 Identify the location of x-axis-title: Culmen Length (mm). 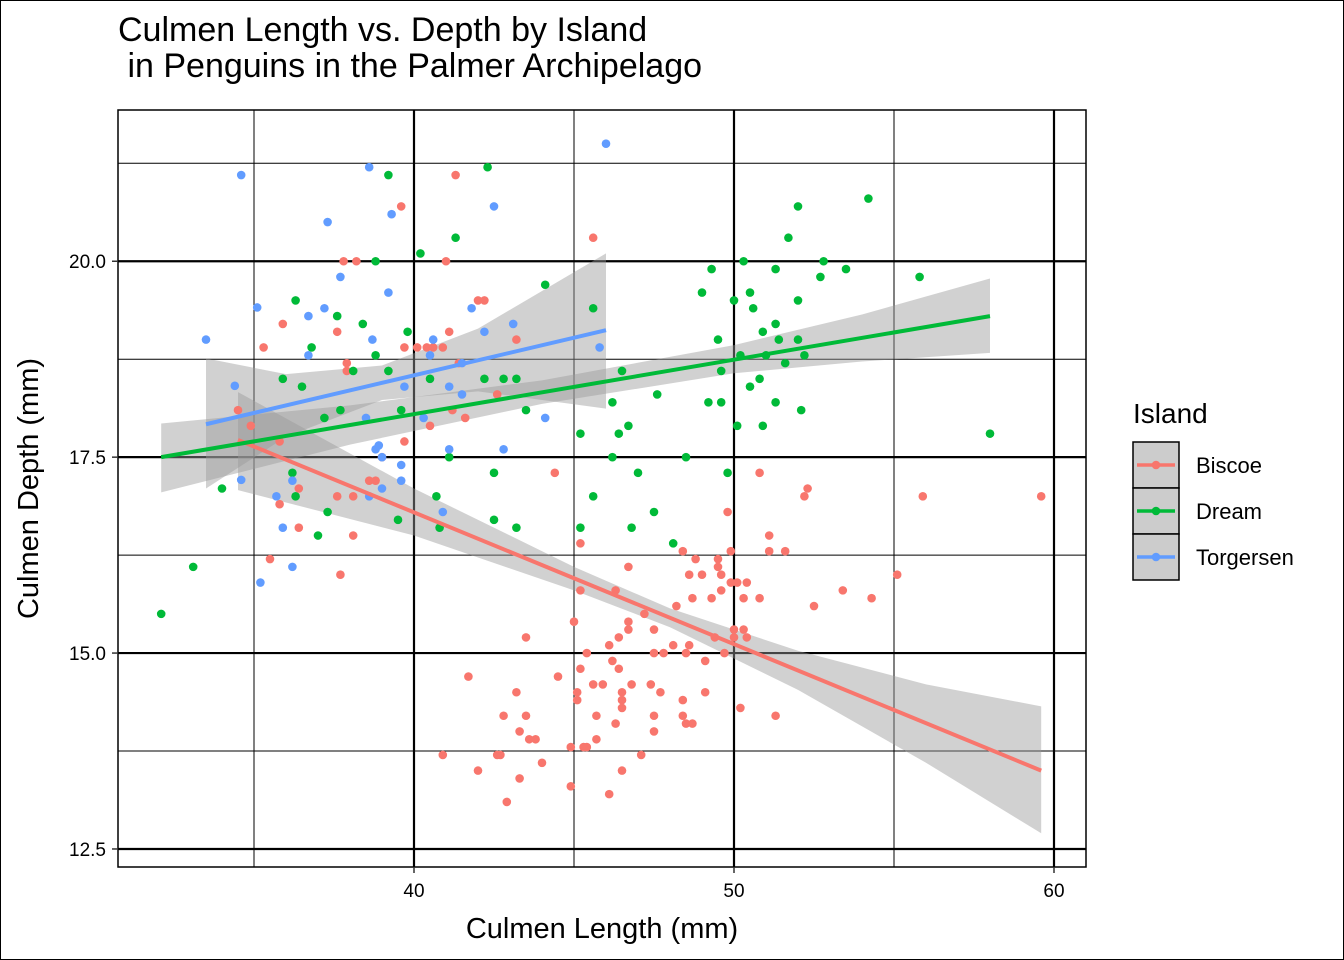
(602, 929).